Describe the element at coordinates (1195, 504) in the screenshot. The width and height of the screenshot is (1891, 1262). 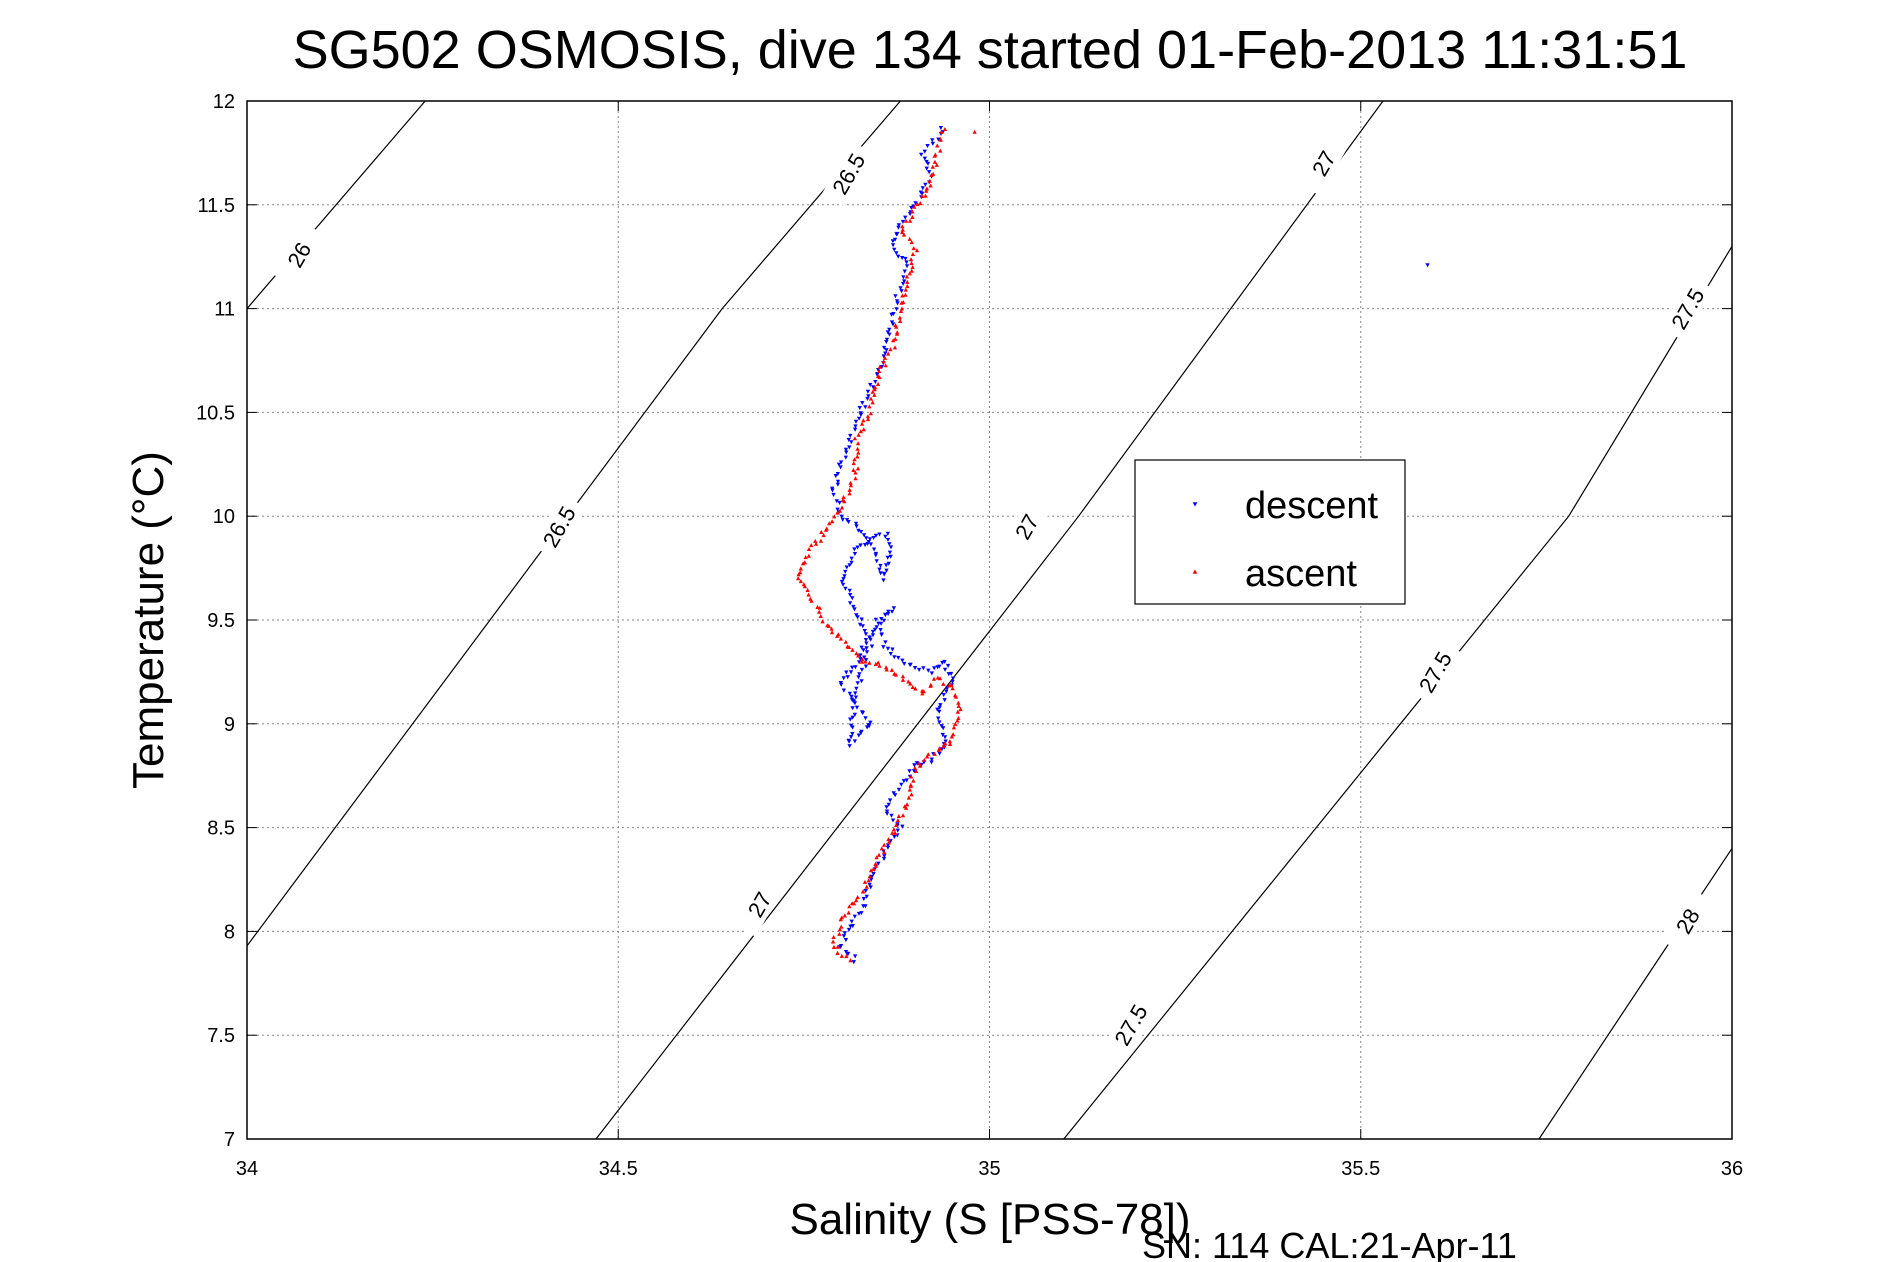
I see `legend-marker-descent` at that location.